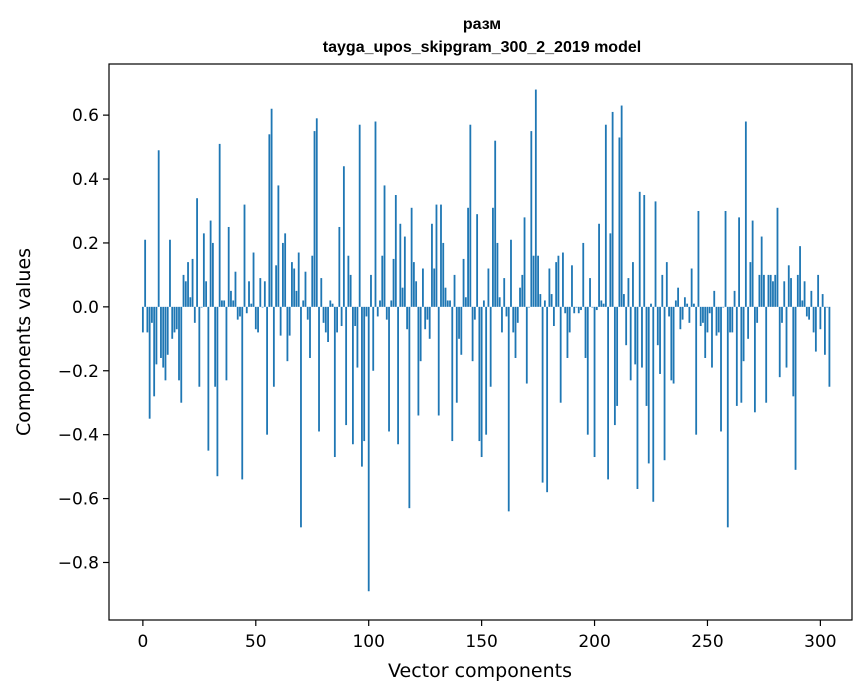 This screenshot has width=867, height=696. What do you see at coordinates (85, 116) in the screenshot?
I see `y-tick-label: 0.6` at bounding box center [85, 116].